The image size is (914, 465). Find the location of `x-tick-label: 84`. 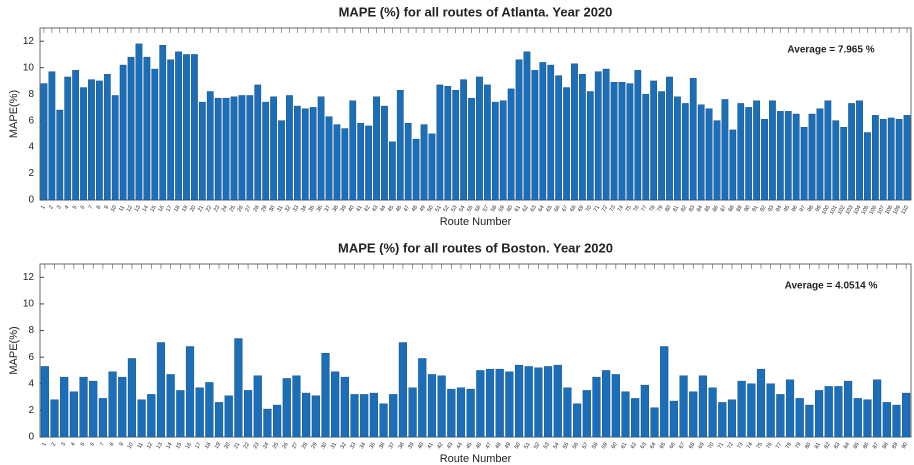

x-tick-label: 84 is located at coordinates (847, 446).